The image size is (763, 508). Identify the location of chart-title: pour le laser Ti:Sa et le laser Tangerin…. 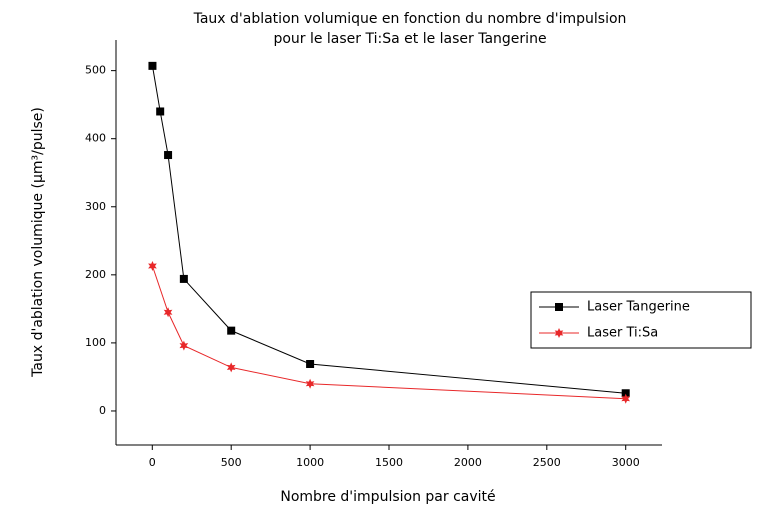
(409, 39).